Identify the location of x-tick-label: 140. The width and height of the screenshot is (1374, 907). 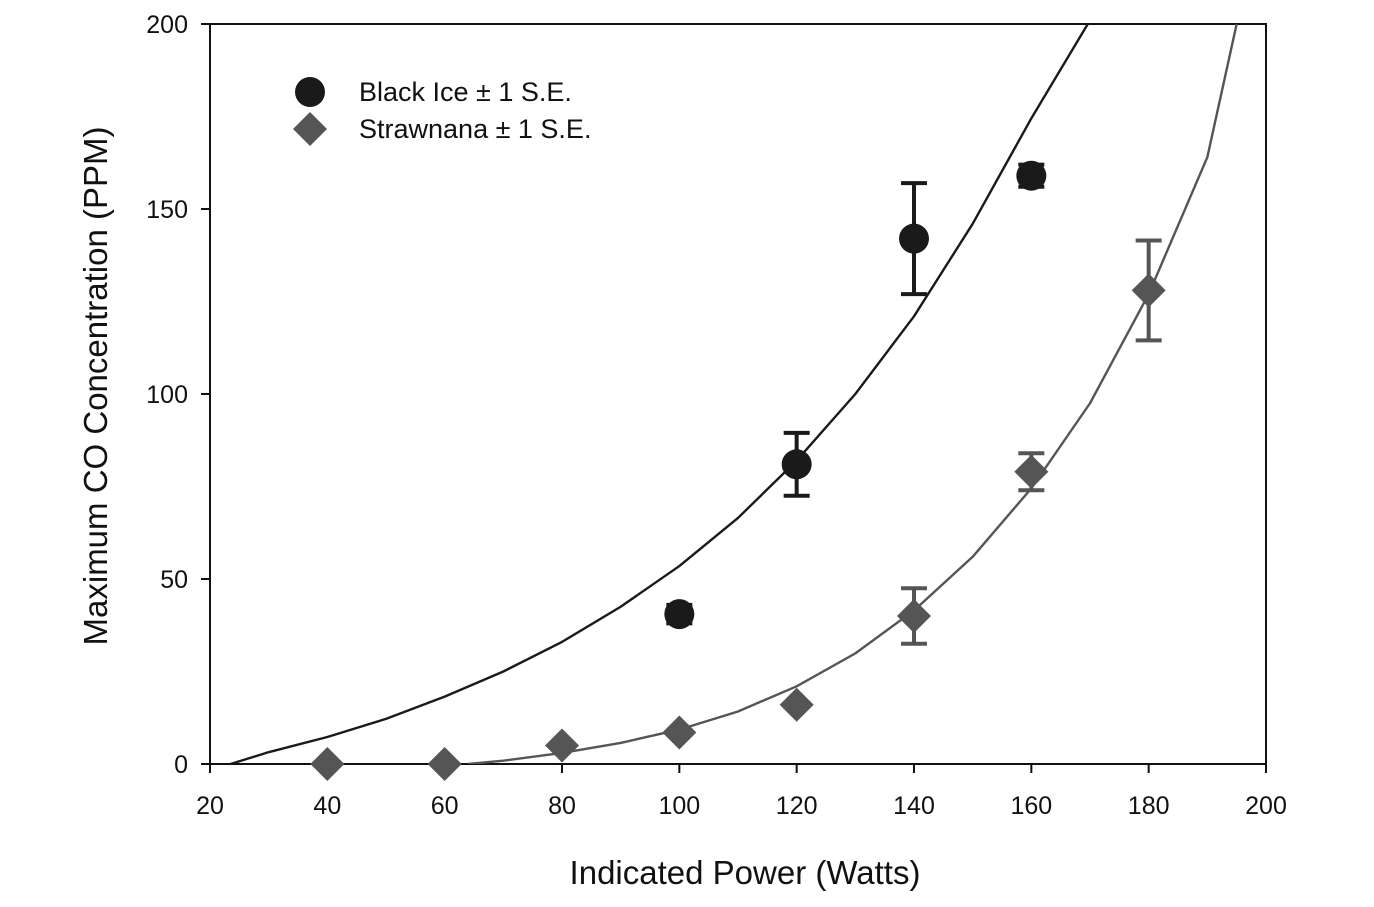
(914, 806).